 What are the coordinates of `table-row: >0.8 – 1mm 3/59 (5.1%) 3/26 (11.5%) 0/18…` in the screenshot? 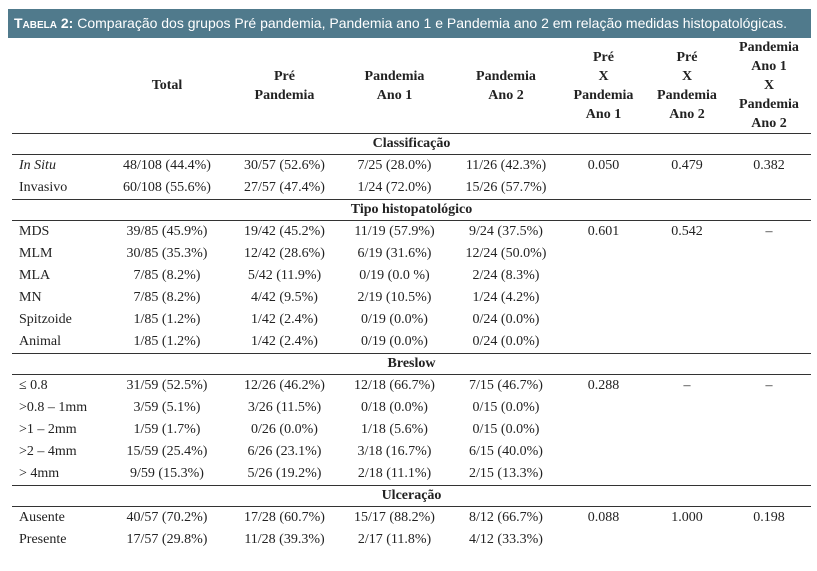 It's located at (411, 408).